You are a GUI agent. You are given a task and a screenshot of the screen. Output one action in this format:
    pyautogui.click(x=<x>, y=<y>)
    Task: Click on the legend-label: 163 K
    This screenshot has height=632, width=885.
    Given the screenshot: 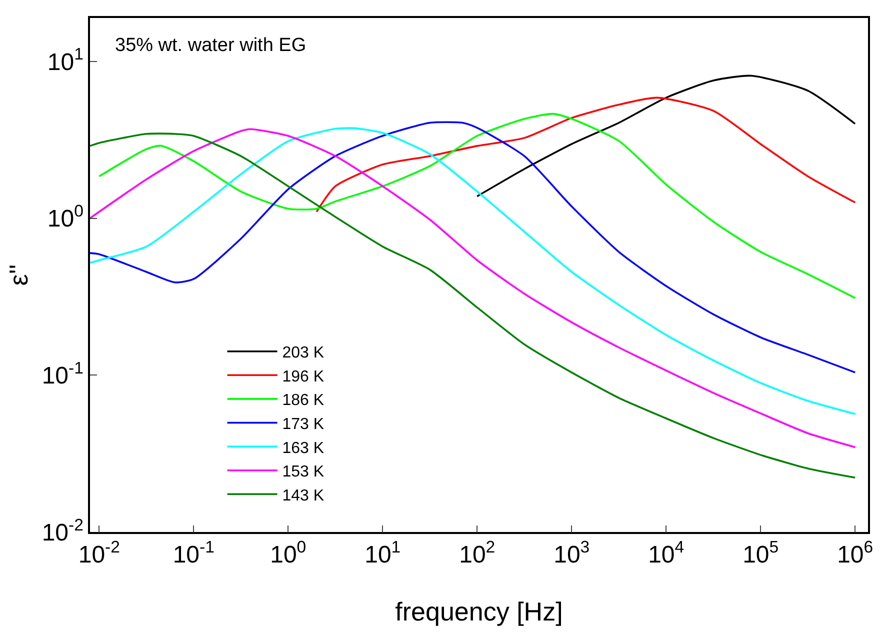 What is the action you would take?
    pyautogui.click(x=303, y=448)
    